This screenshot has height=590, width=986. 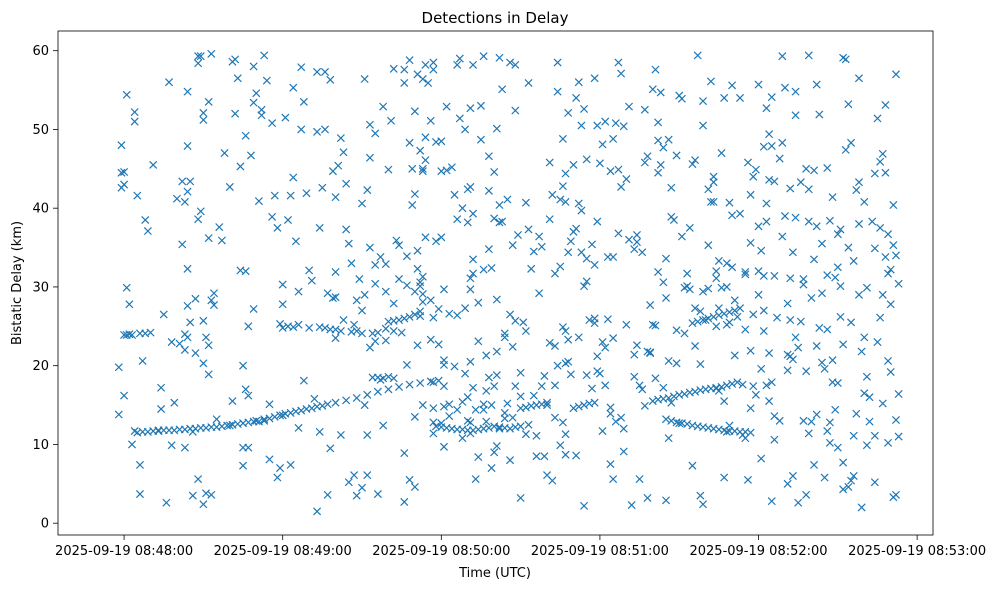 I want to click on data-point-track-d, so click(x=377, y=332).